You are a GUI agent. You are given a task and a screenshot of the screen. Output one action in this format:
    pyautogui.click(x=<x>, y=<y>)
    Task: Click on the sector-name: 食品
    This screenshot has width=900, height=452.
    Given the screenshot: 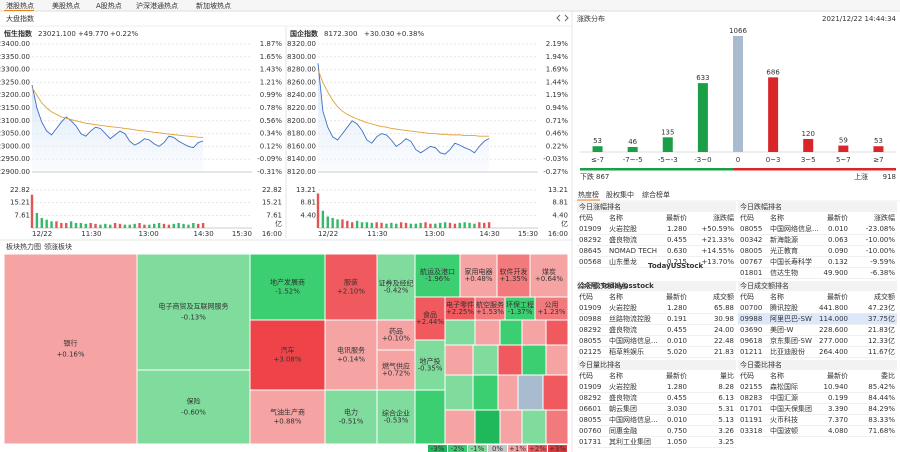 What is the action you would take?
    pyautogui.click(x=430, y=314)
    